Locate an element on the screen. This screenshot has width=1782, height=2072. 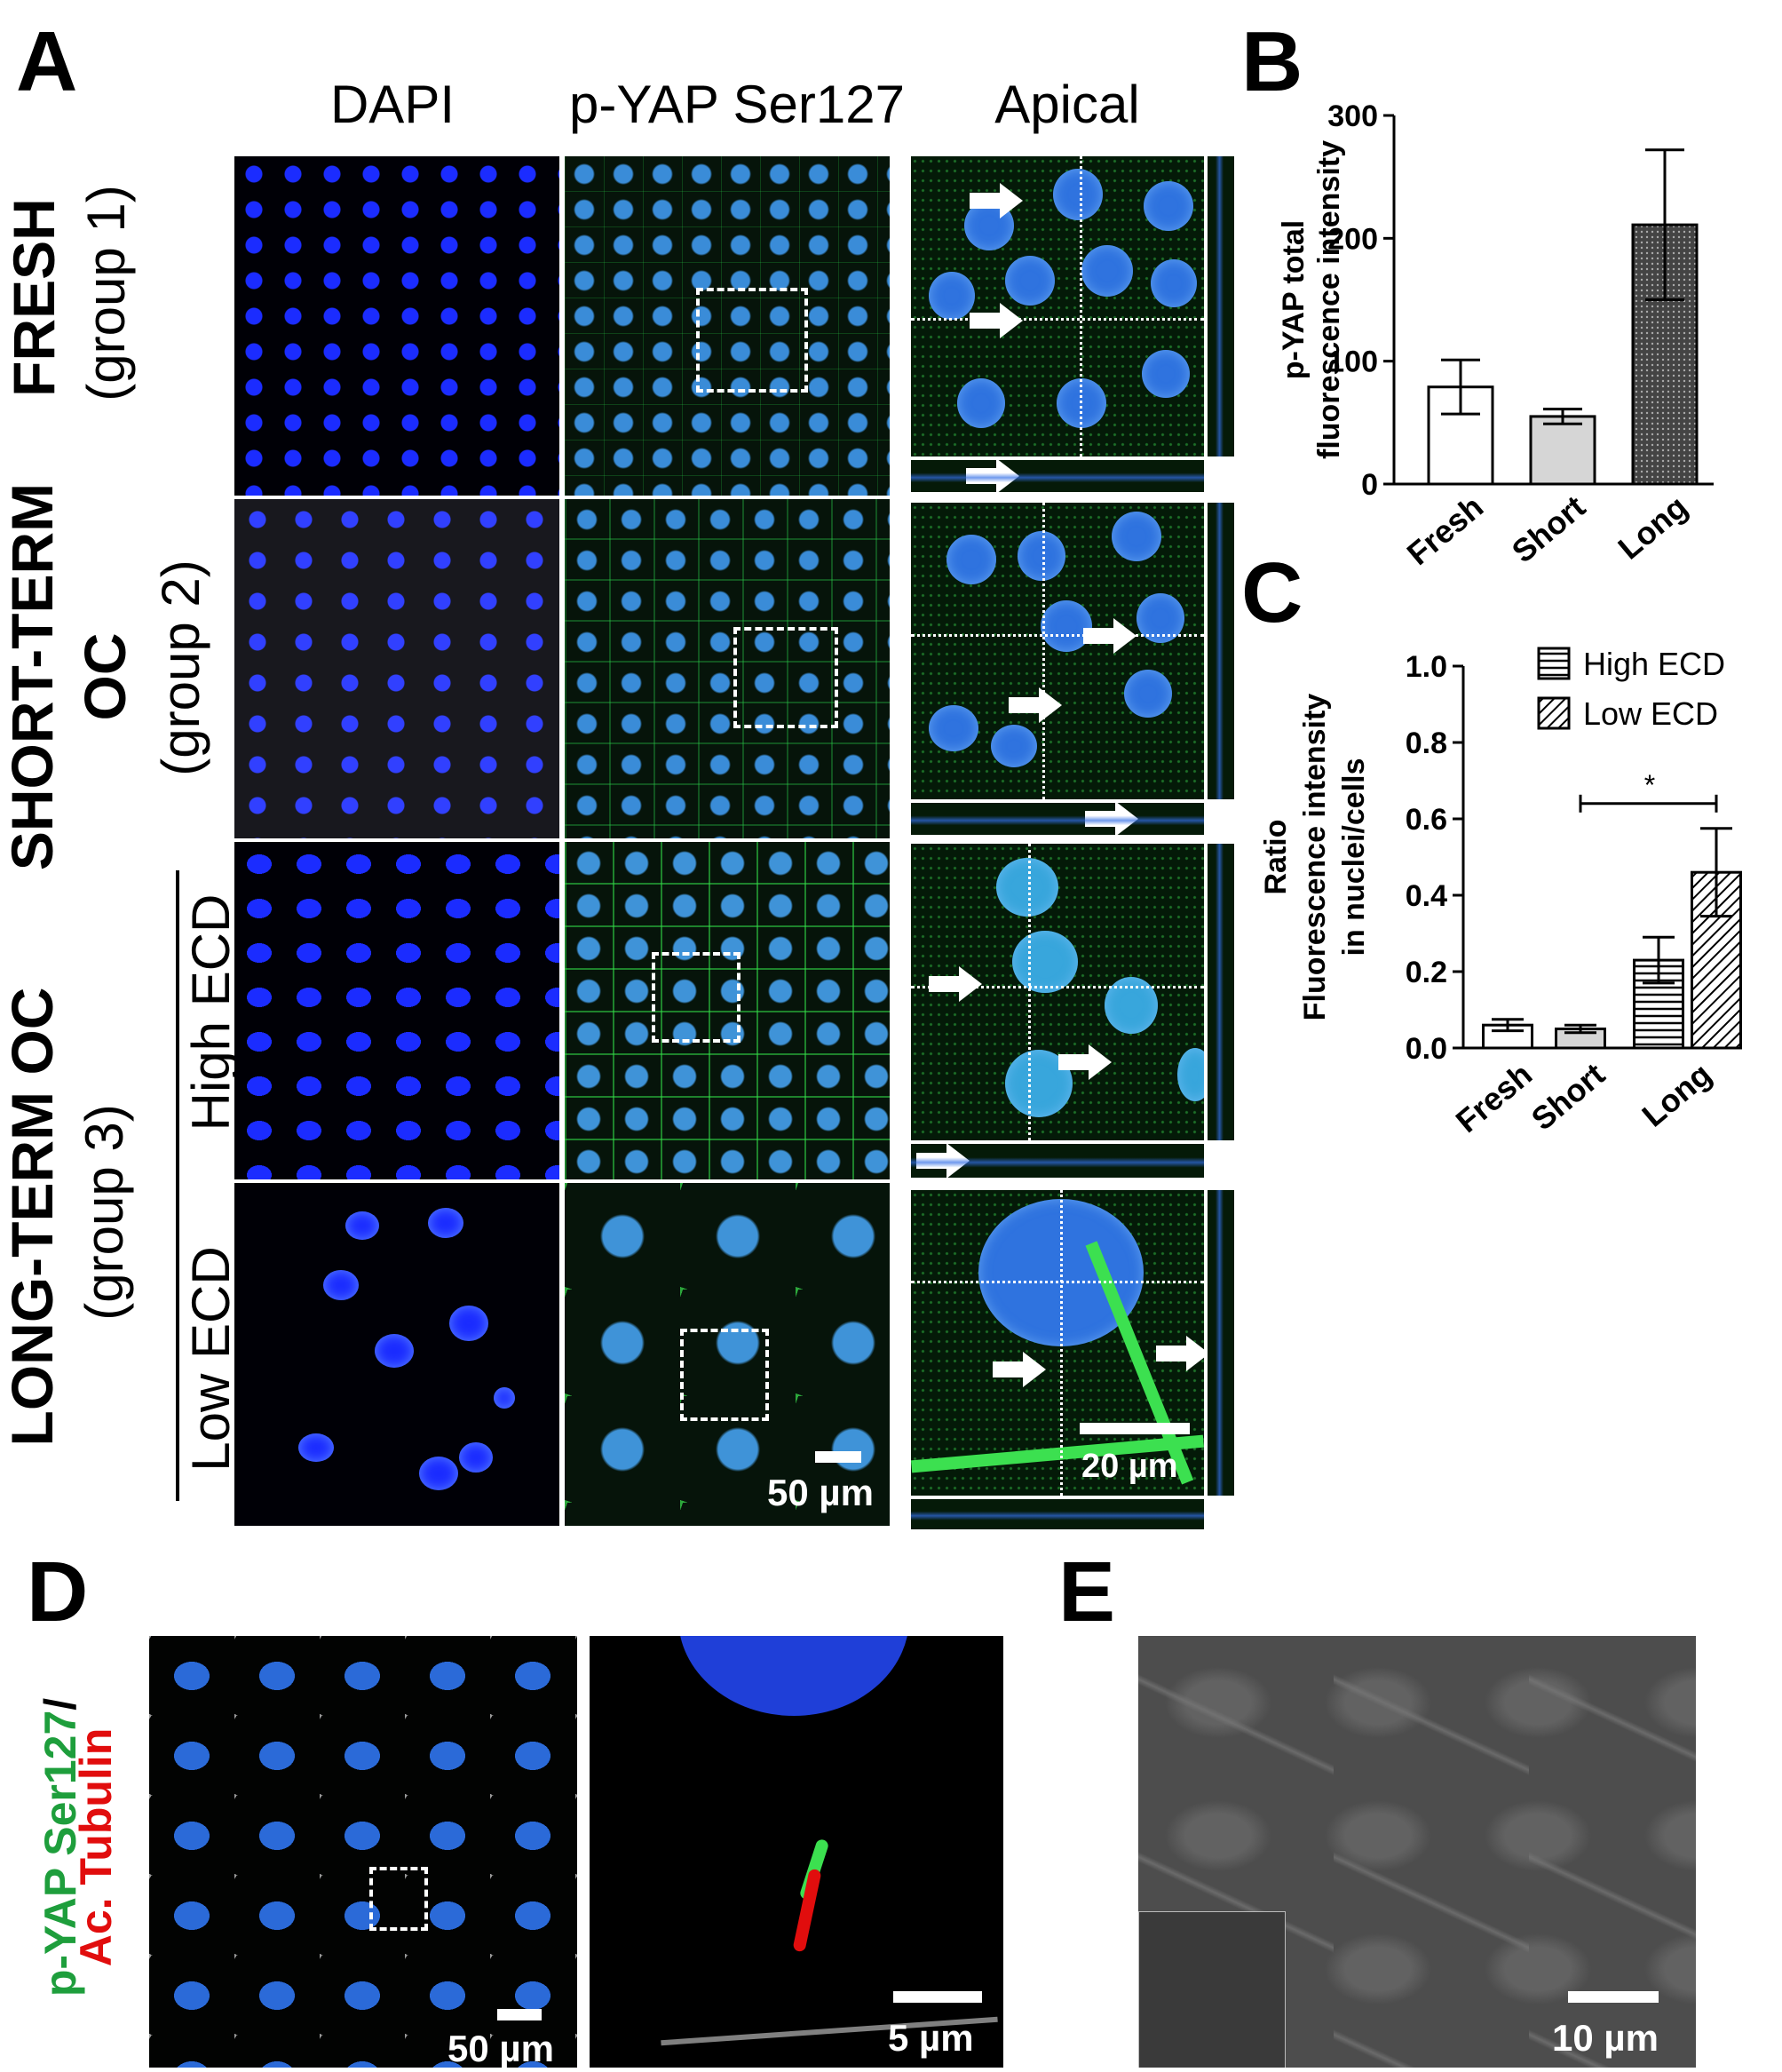
scalebar-e-10um is located at coordinates (1613, 1997).